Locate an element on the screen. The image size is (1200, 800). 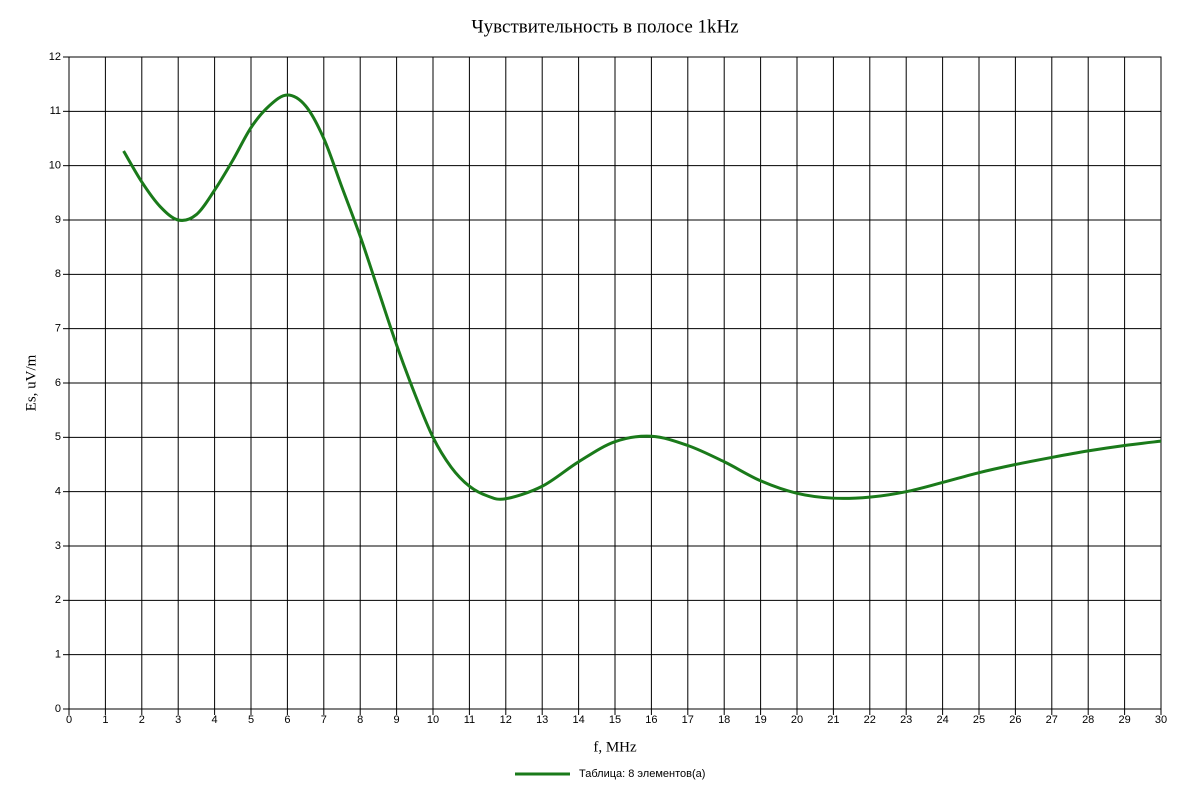
y-axis-label: Es, uV/m is located at coordinates (31, 382).